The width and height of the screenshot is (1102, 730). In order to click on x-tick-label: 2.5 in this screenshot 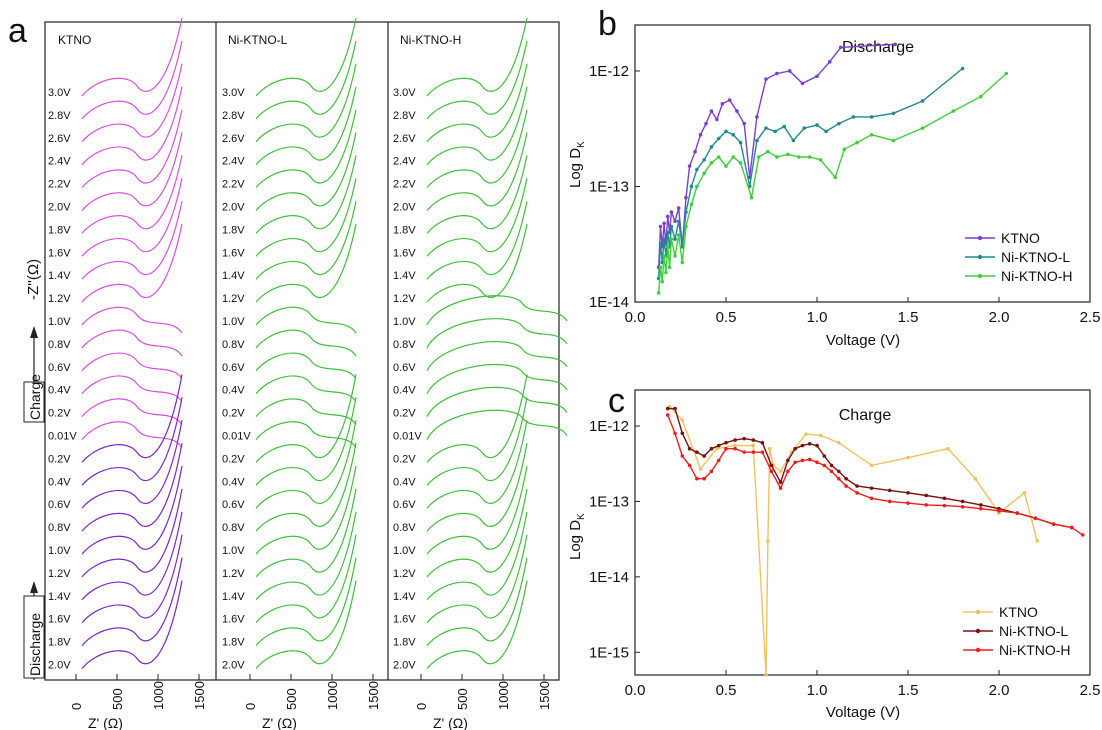, I will do `click(1090, 690)`.